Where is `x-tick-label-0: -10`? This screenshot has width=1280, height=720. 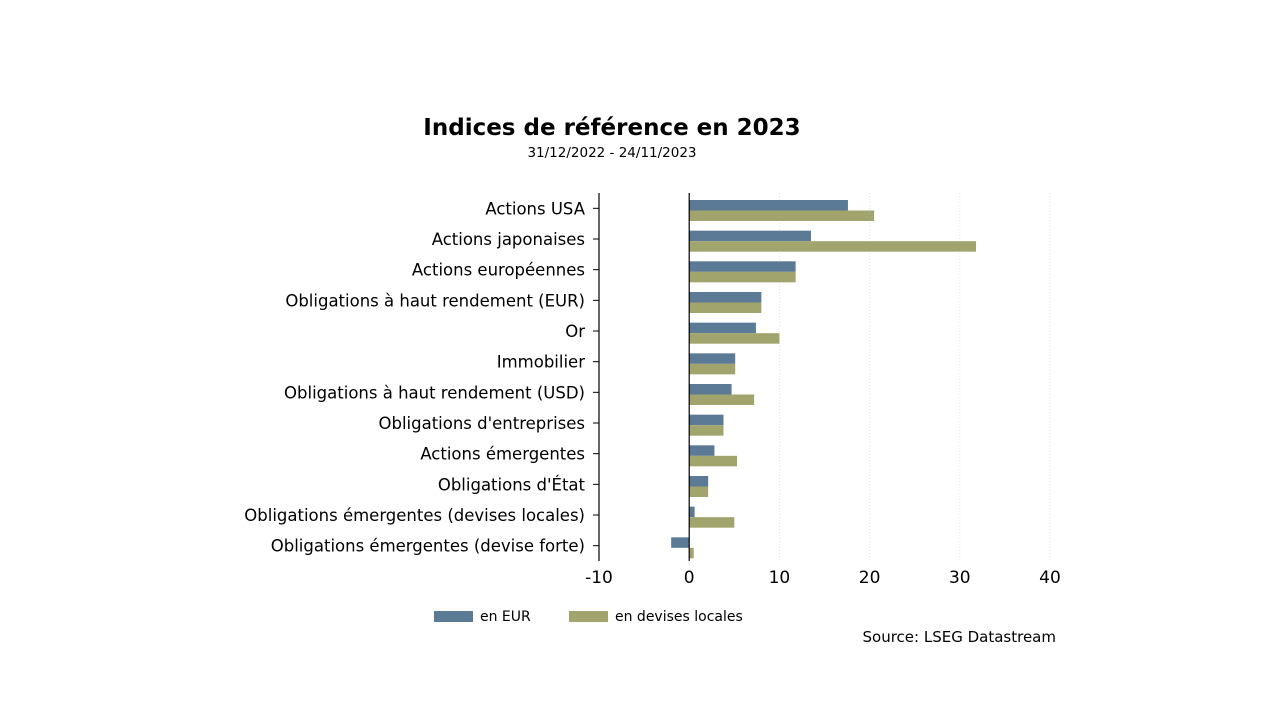 x-tick-label-0: -10 is located at coordinates (599, 578).